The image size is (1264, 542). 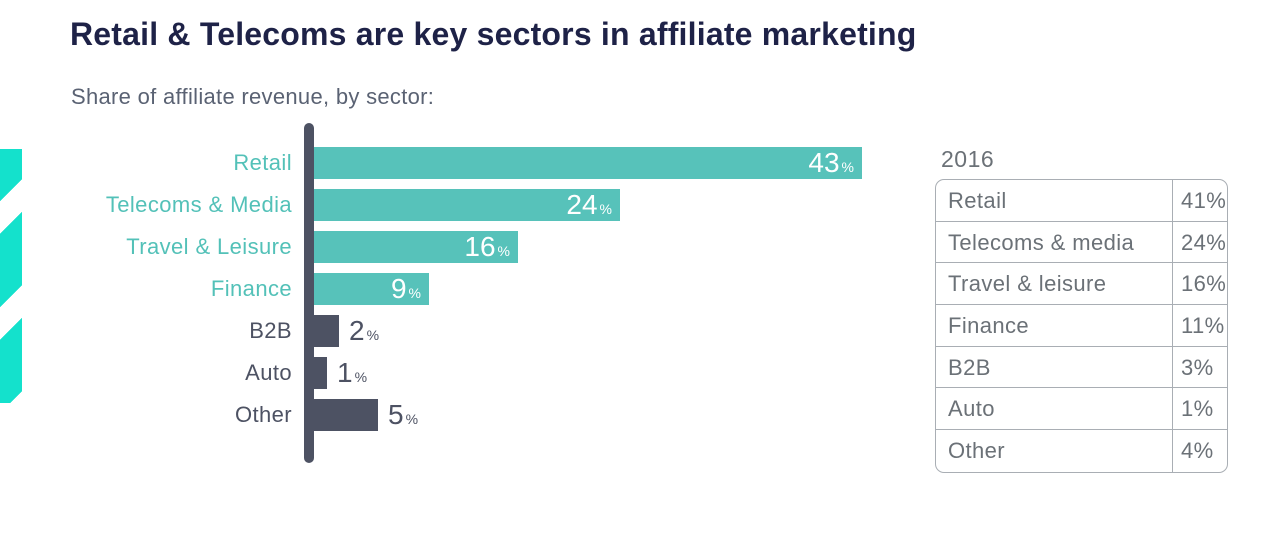 I want to click on value-label: 2%, so click(x=364, y=330).